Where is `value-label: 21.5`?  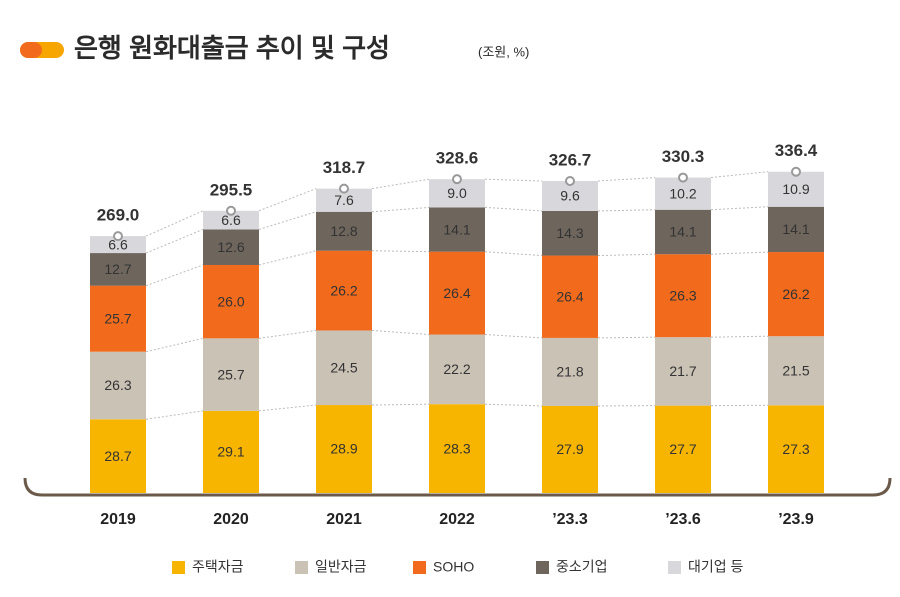 value-label: 21.5 is located at coordinates (795, 370).